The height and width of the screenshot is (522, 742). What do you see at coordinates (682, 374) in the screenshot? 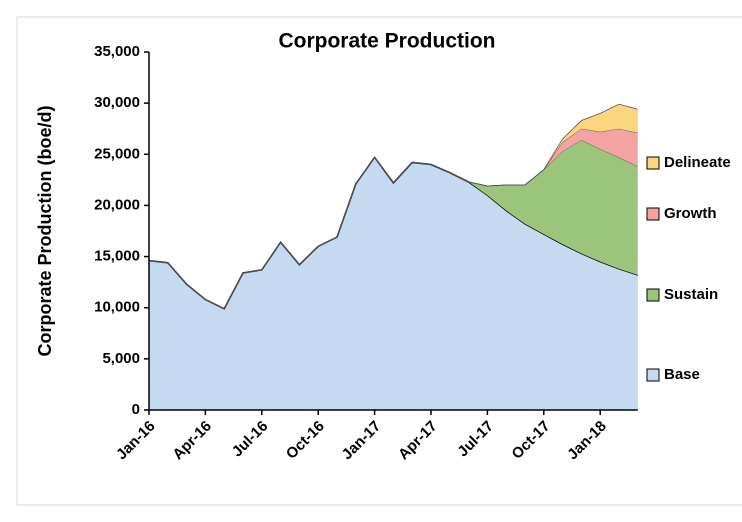
I see `legend-label: Base` at bounding box center [682, 374].